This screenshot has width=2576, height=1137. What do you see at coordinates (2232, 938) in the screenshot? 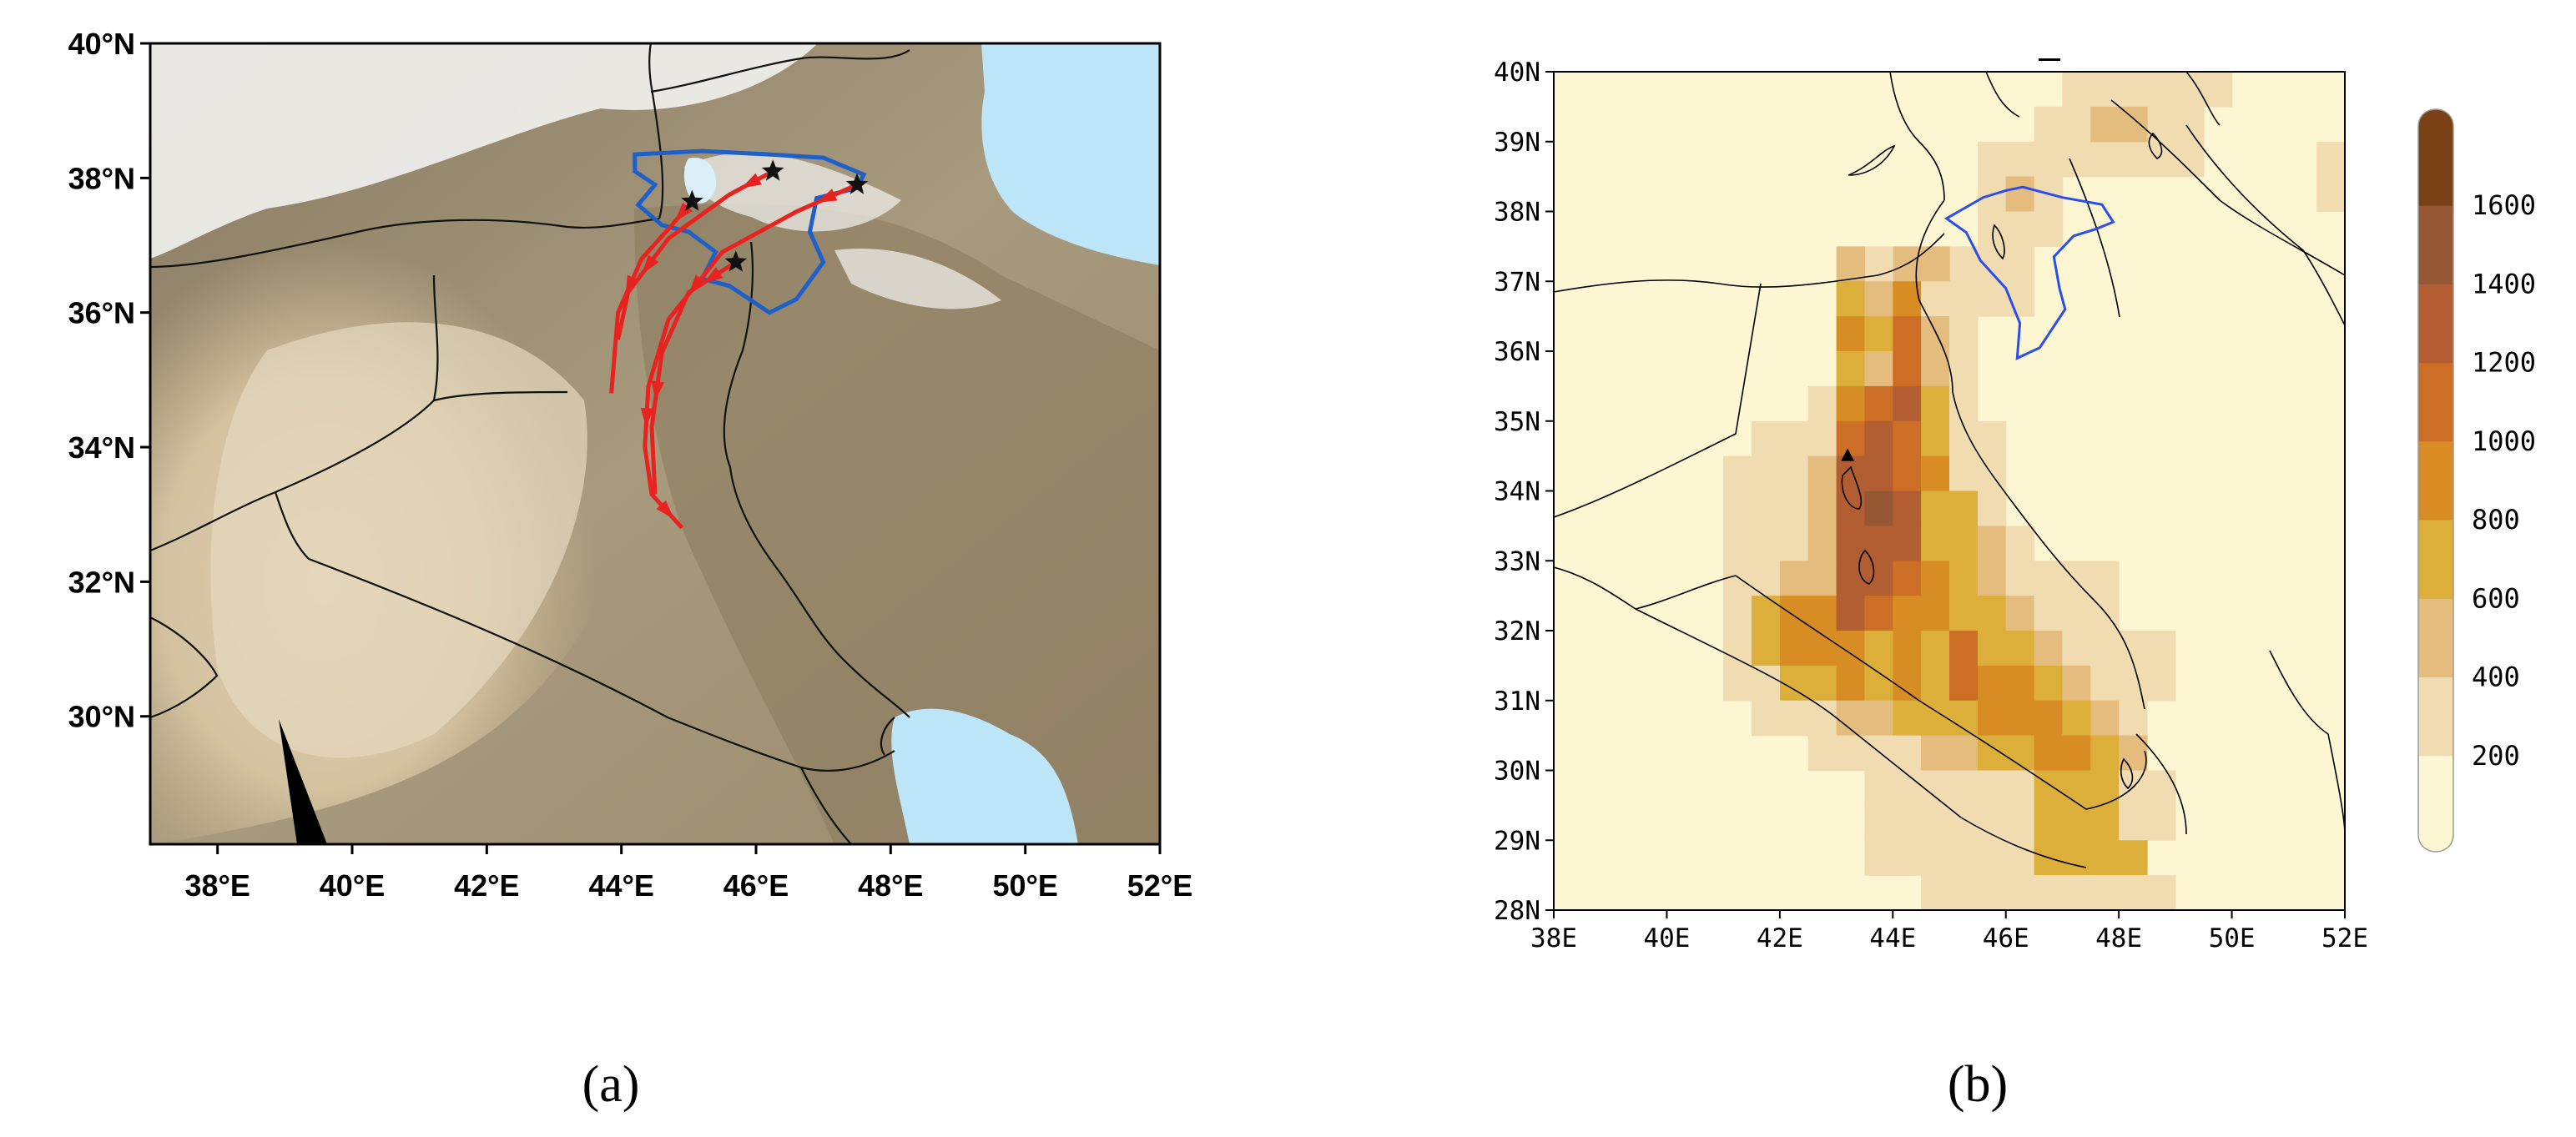
I see `x-tick-label: 50E` at bounding box center [2232, 938].